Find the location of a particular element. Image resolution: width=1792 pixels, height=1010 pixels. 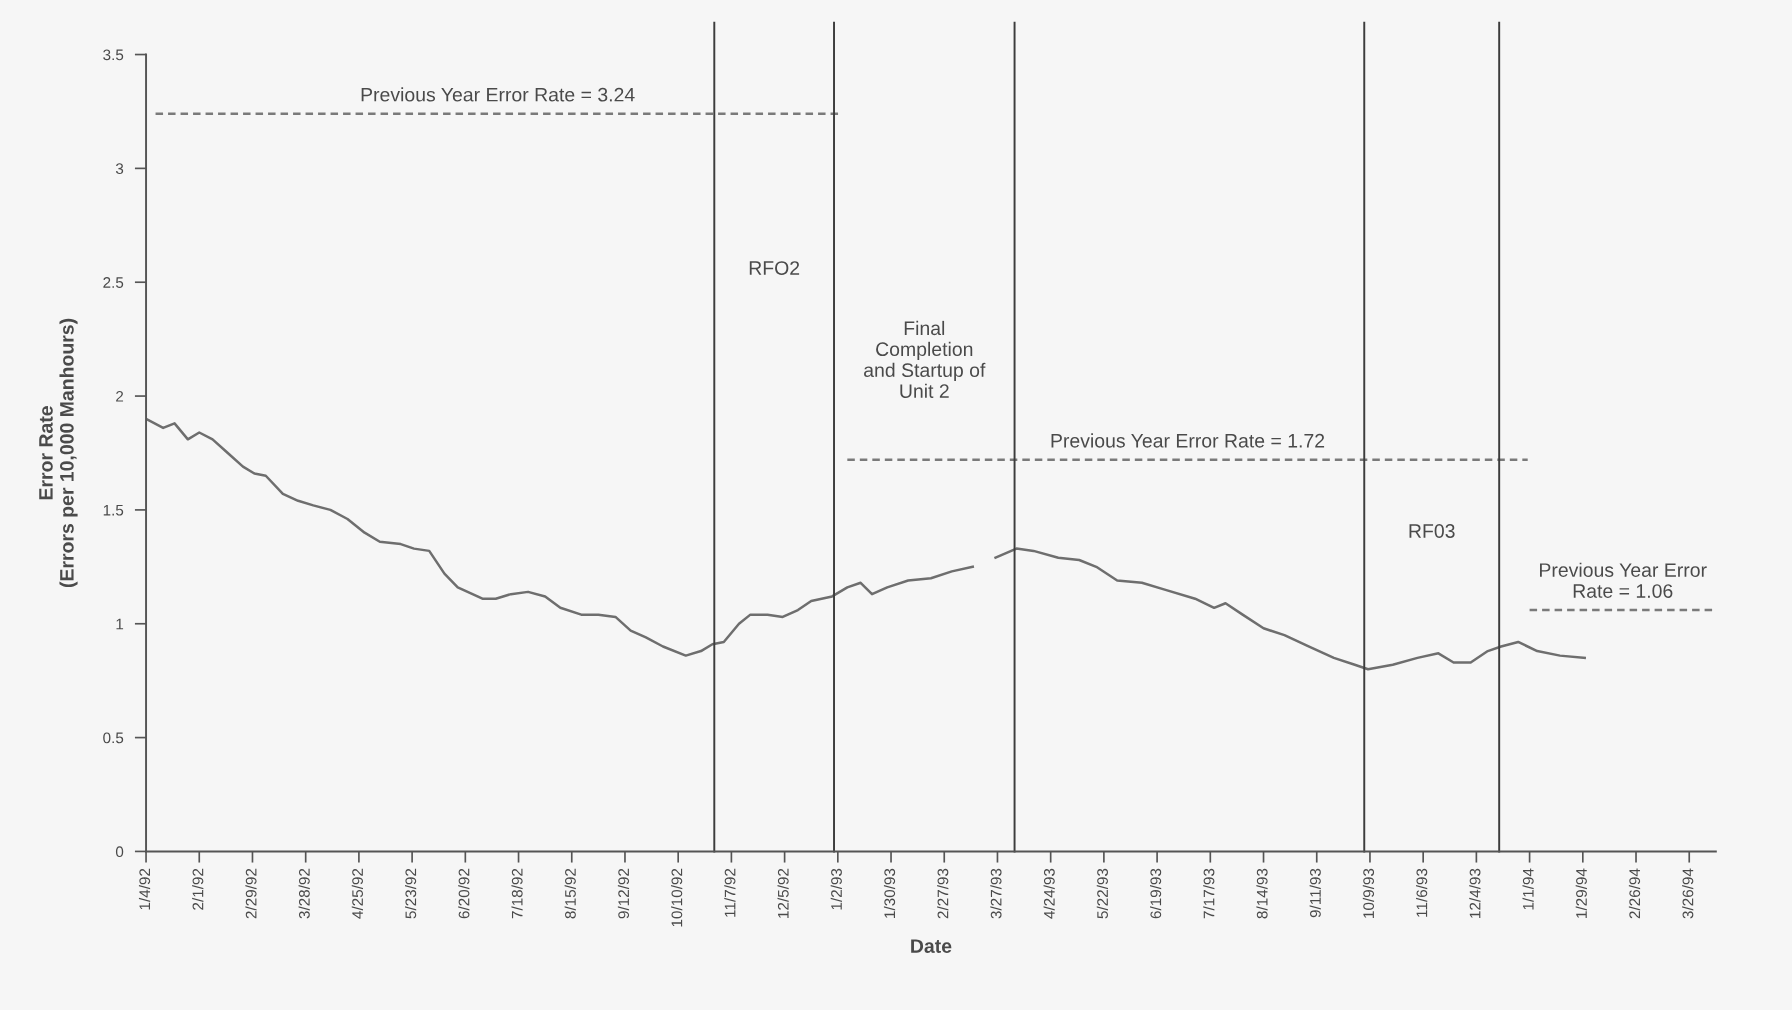

x-tick-label: 1/30/93 is located at coordinates (889, 893).